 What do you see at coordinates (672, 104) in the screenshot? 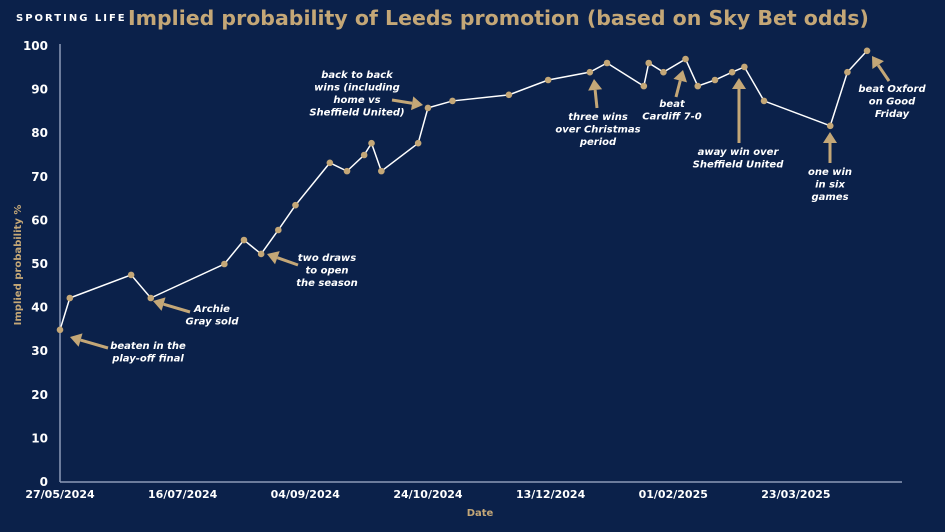
I see `annotation-text: beat` at bounding box center [672, 104].